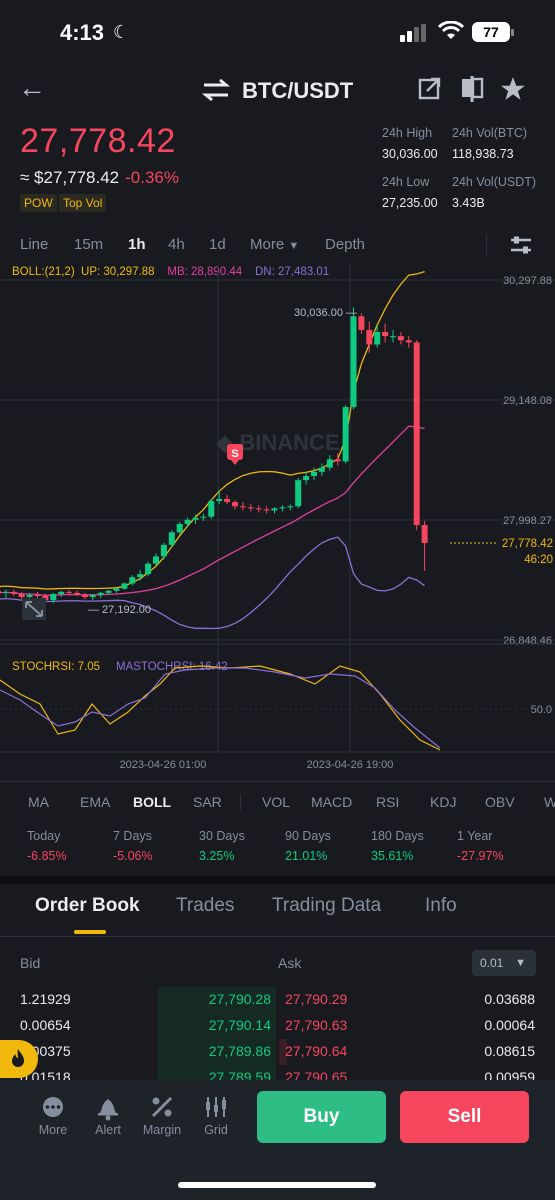  Describe the element at coordinates (549, 802) in the screenshot. I see `ind-wr: WR` at that location.